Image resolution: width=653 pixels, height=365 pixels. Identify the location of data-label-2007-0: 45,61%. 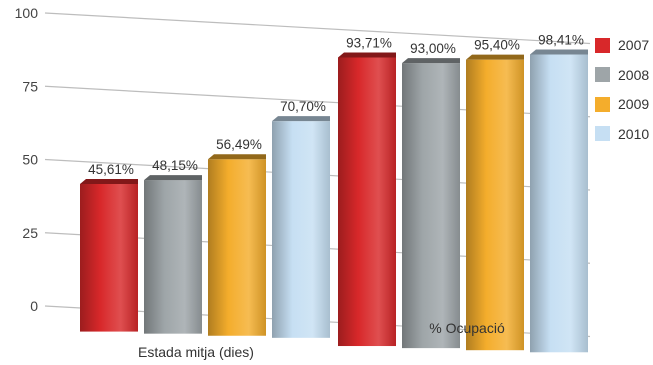
(111, 169).